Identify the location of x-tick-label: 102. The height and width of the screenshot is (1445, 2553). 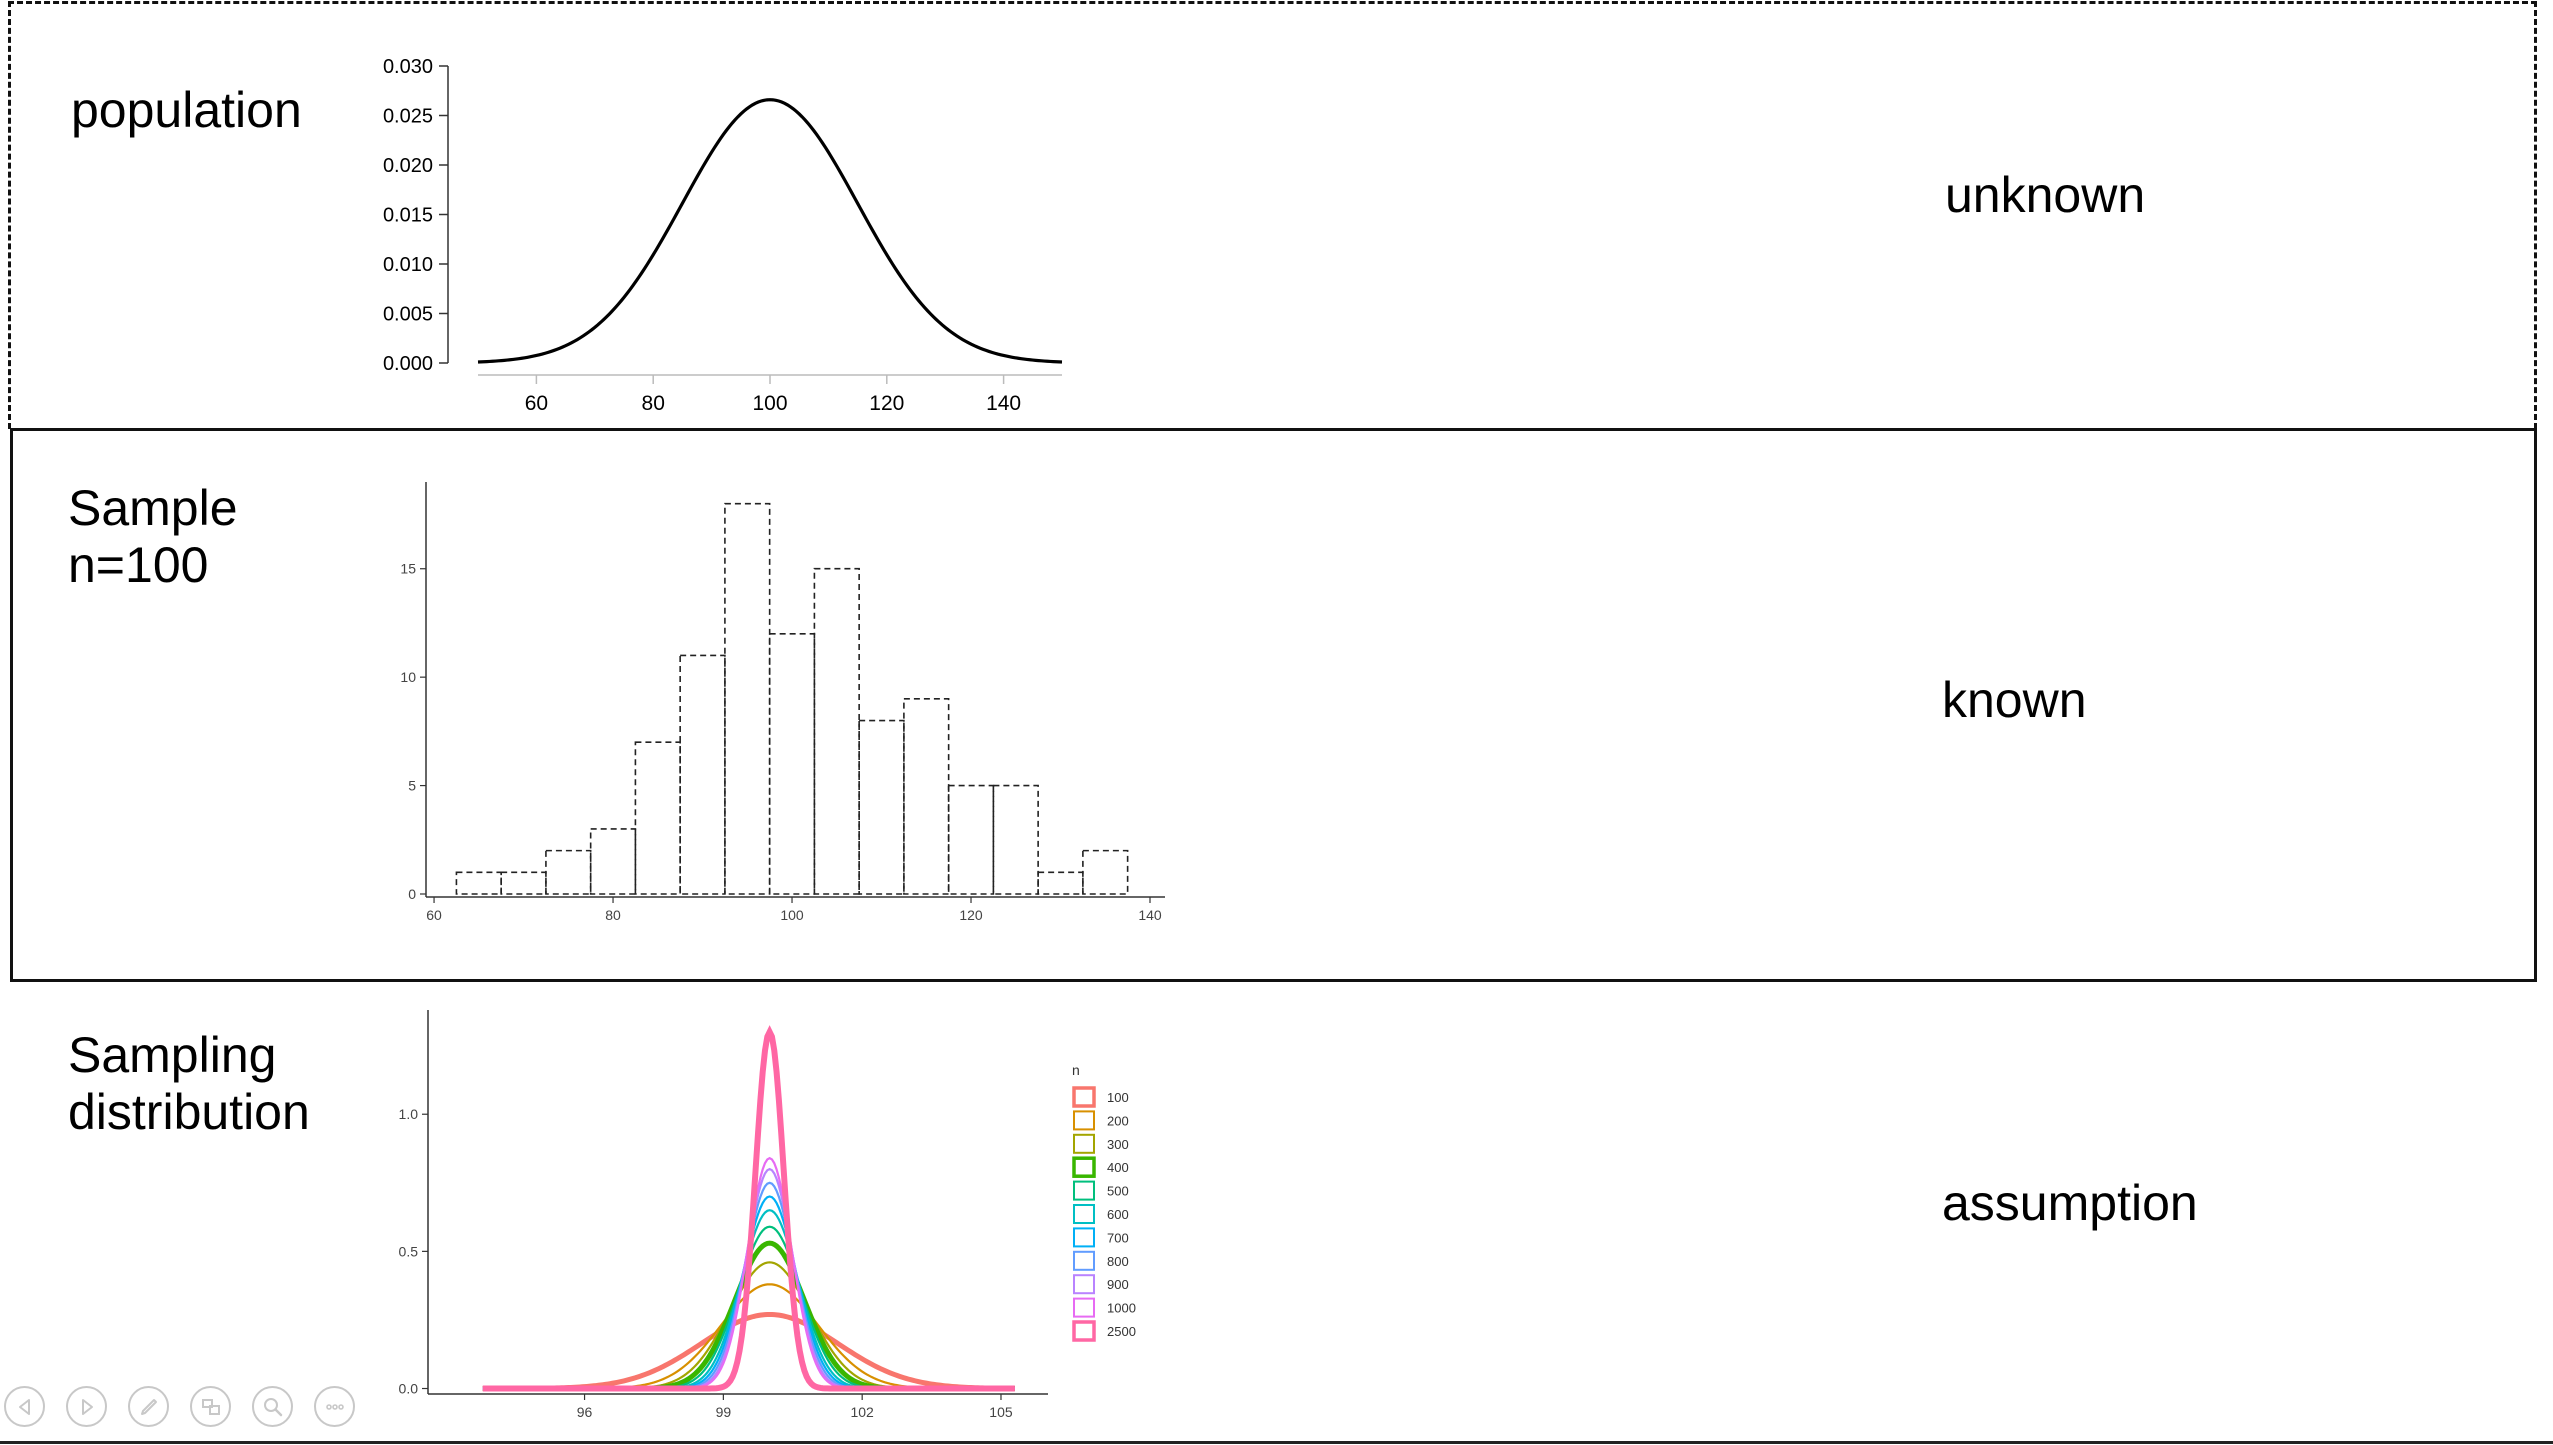
(862, 1412).